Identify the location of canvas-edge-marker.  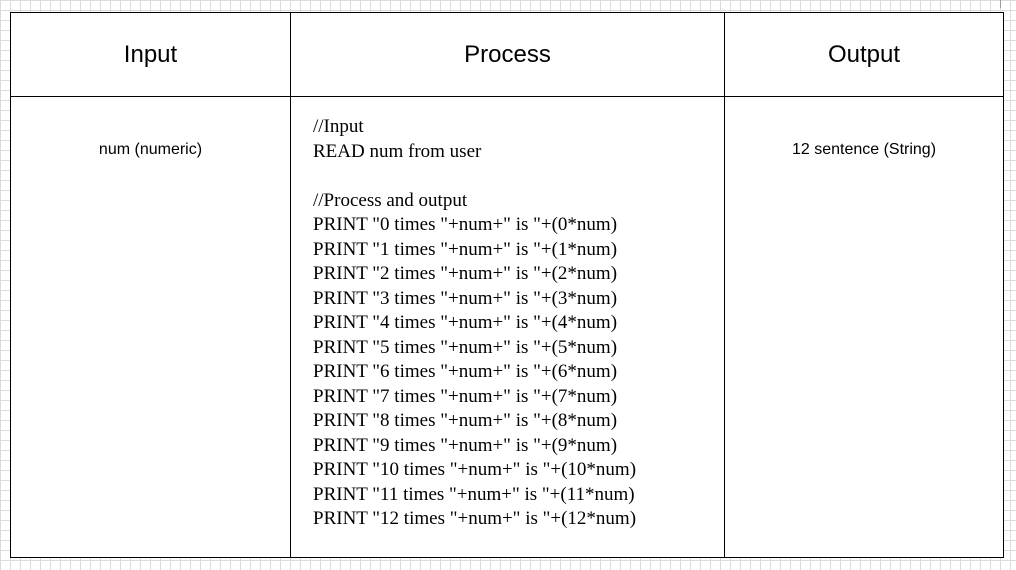
(1000, 4).